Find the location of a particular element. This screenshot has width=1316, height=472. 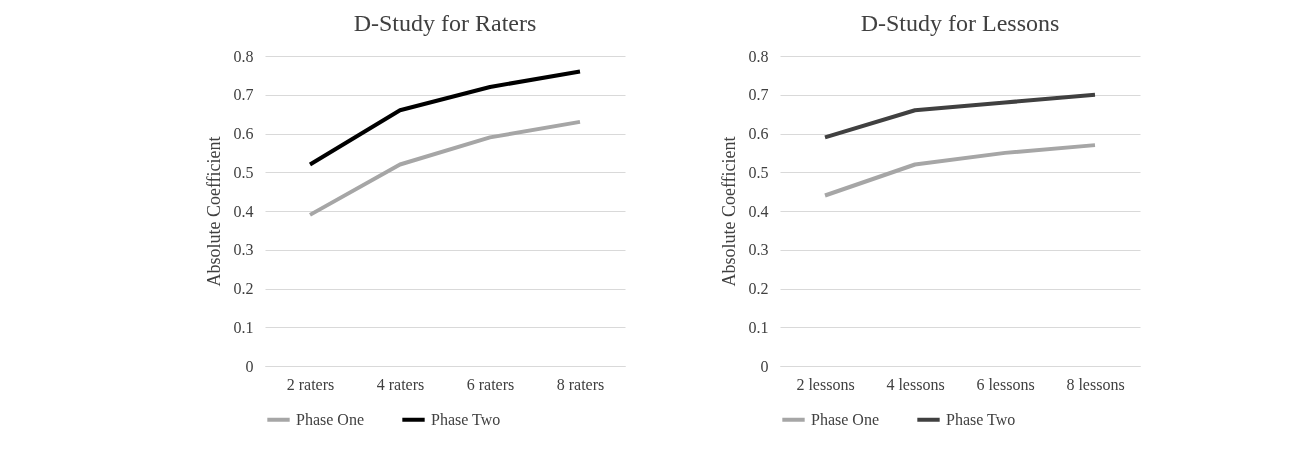

x-tick-label: 8 raters is located at coordinates (580, 384).